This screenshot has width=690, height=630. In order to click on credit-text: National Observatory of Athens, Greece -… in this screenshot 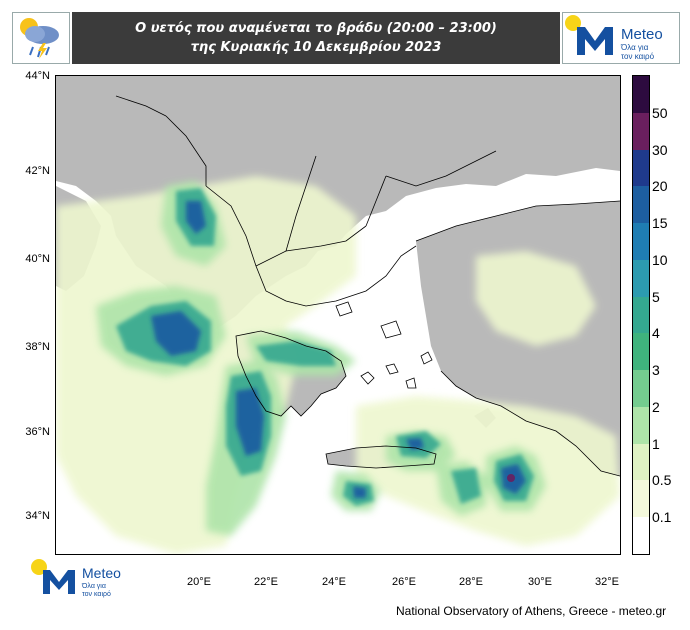, I will do `click(531, 611)`.